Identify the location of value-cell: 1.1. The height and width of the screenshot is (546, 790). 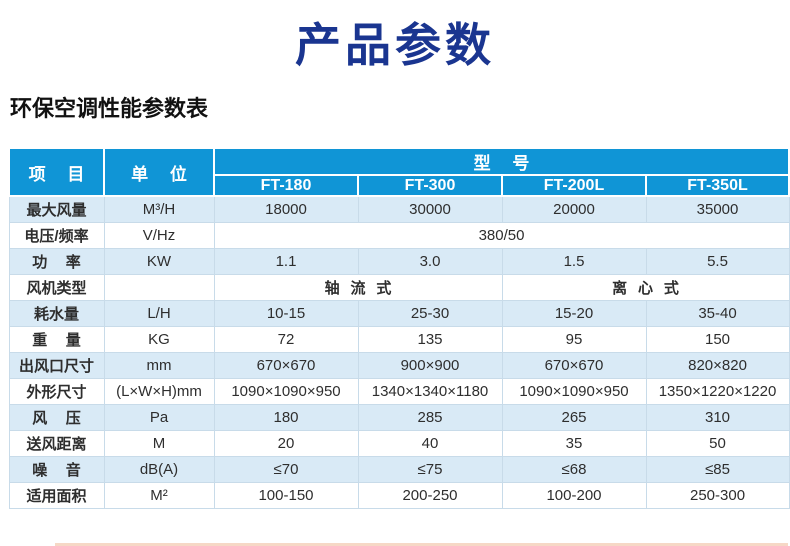
(286, 261).